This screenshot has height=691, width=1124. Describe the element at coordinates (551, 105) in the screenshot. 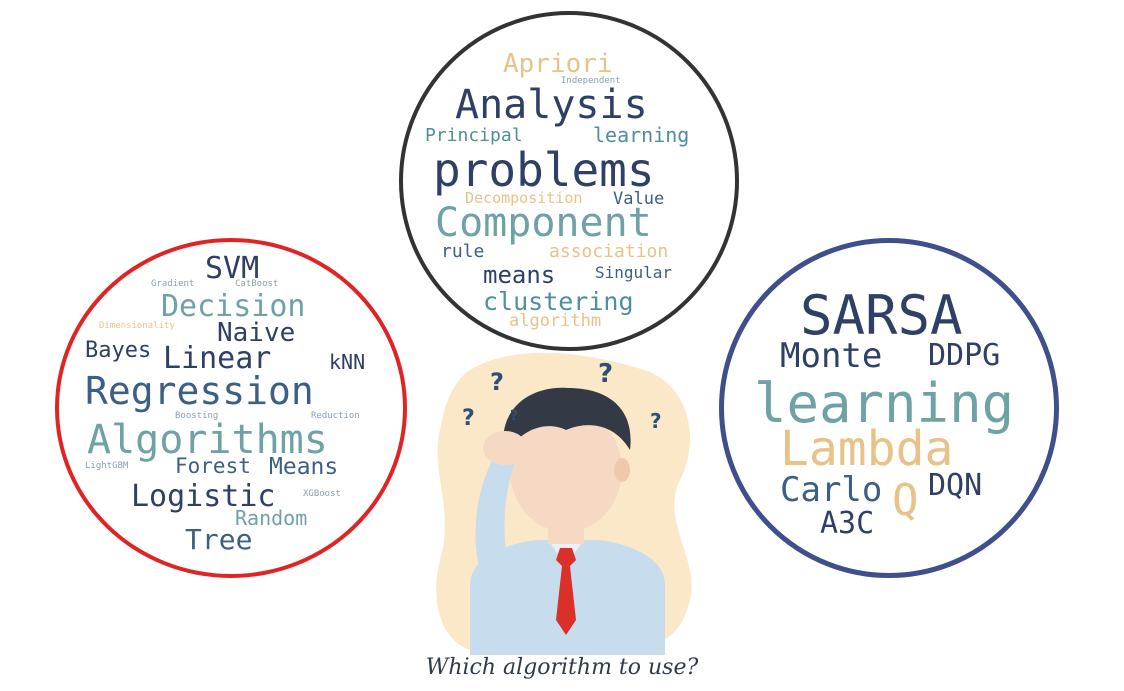

I see `cloud-word: Analysis` at that location.